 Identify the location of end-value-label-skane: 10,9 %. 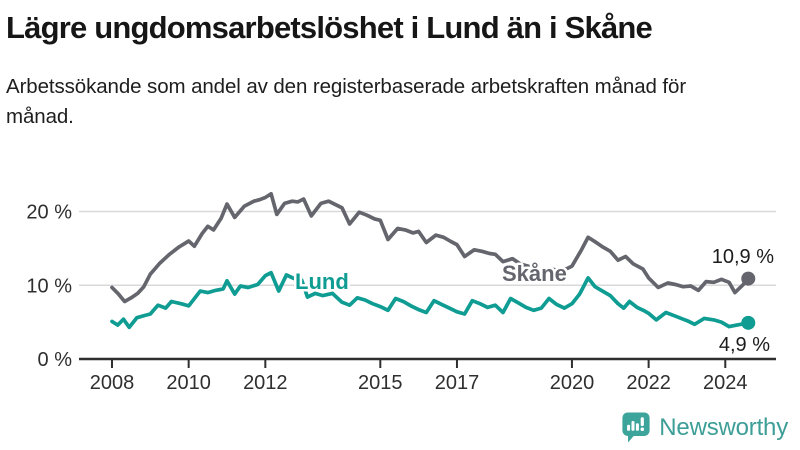
(743, 257).